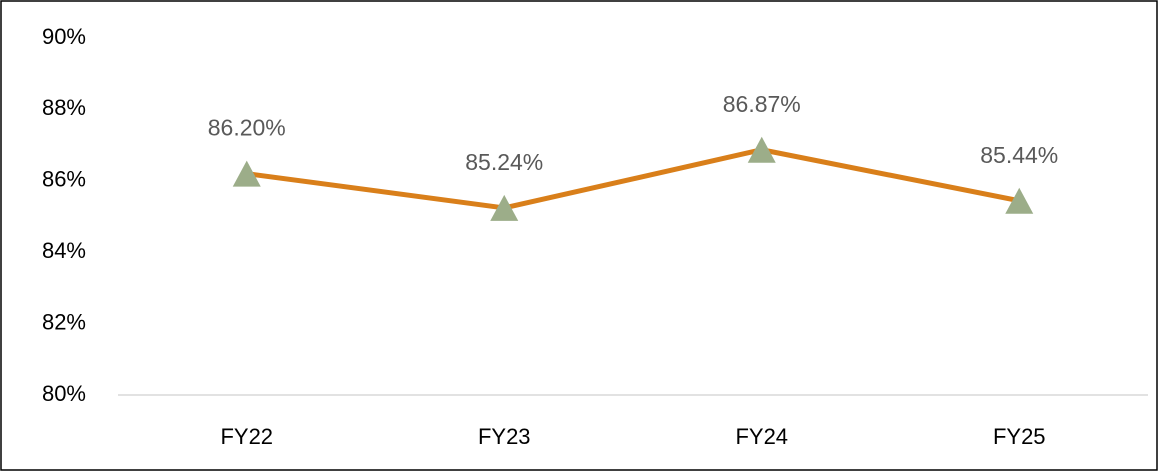  Describe the element at coordinates (504, 436) in the screenshot. I see `x-tick-label: FY23` at that location.